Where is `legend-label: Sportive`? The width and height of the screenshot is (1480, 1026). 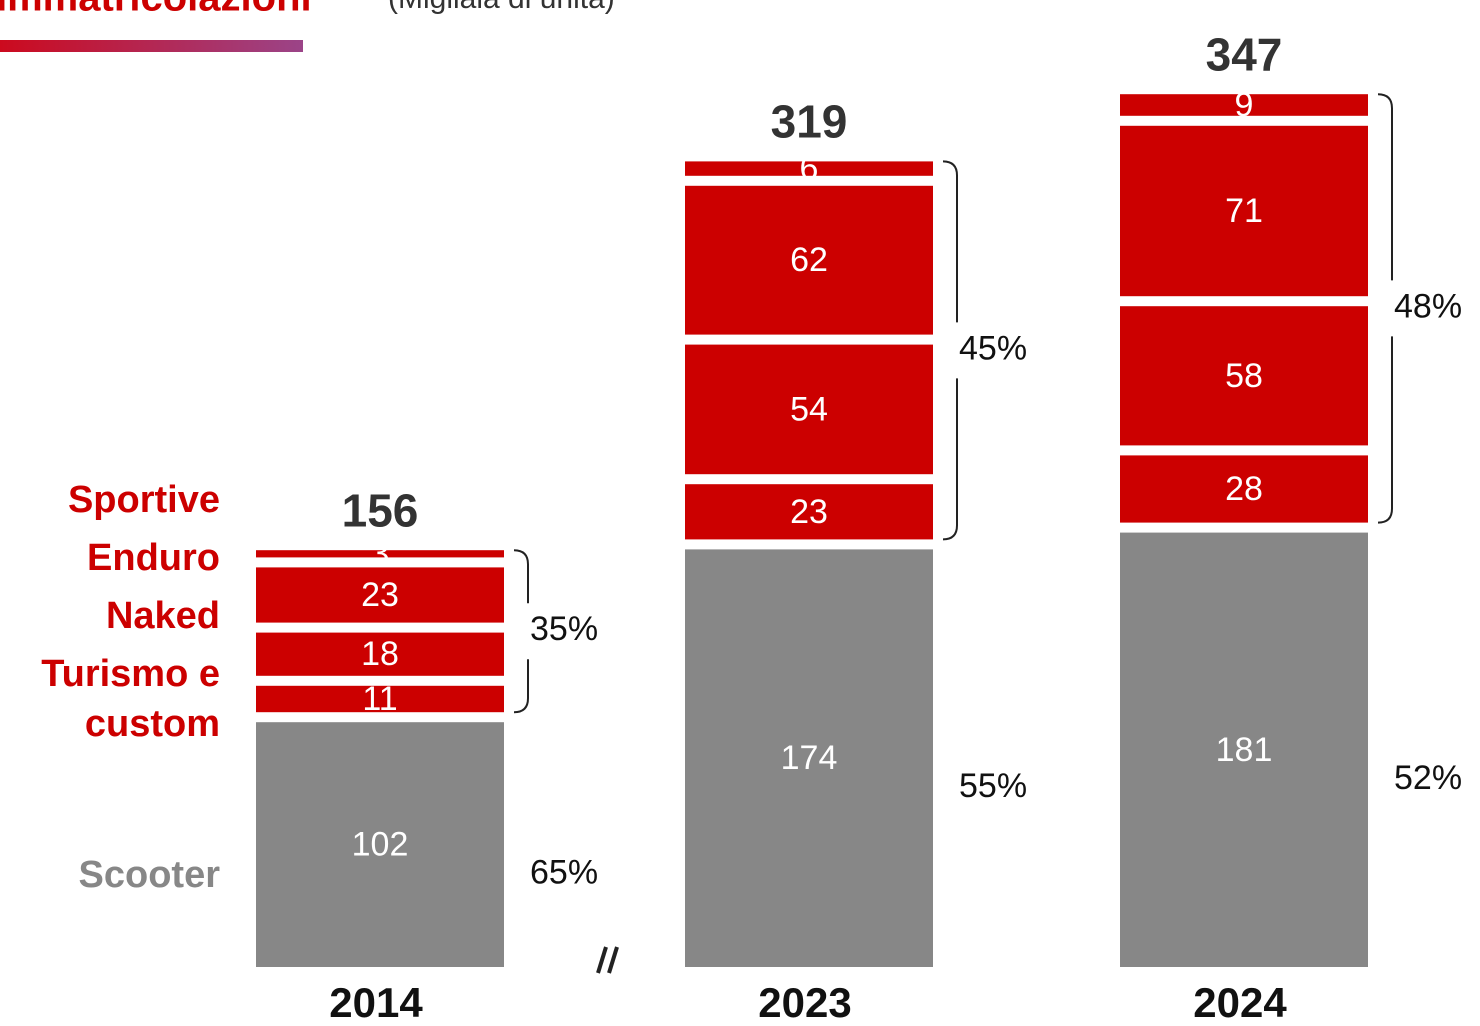 legend-label: Sportive is located at coordinates (143, 500).